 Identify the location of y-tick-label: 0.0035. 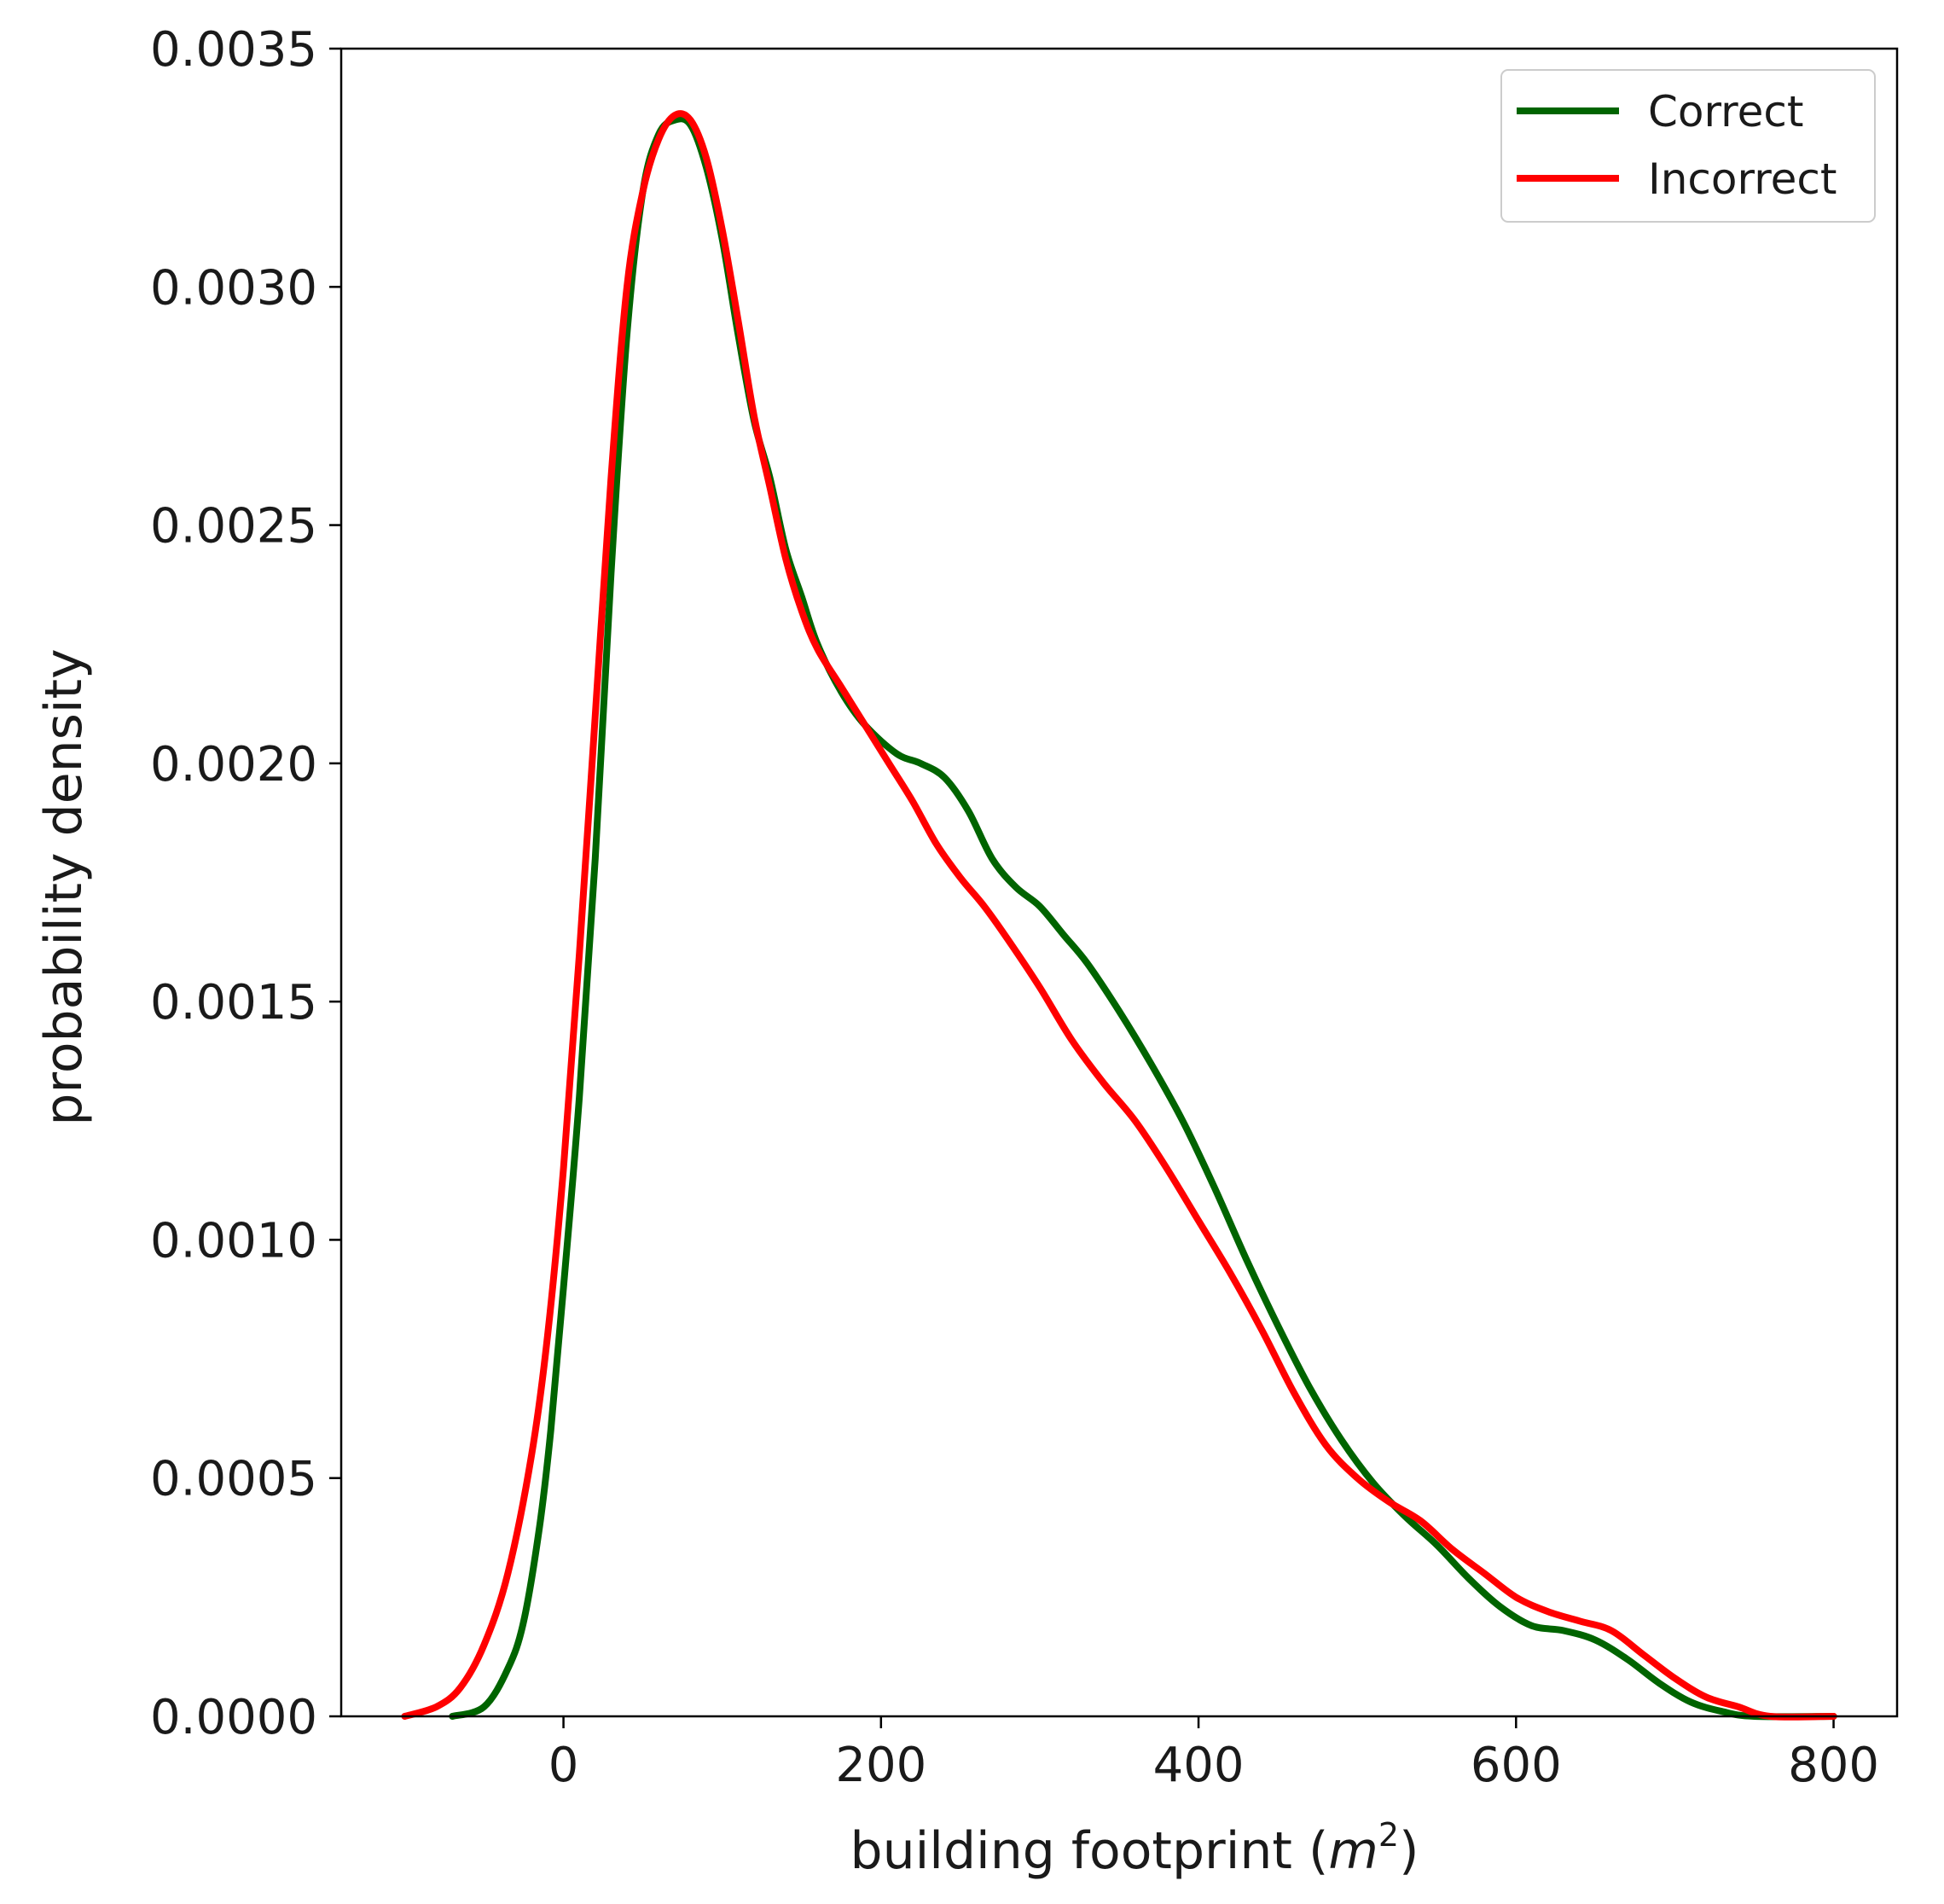
(233, 50).